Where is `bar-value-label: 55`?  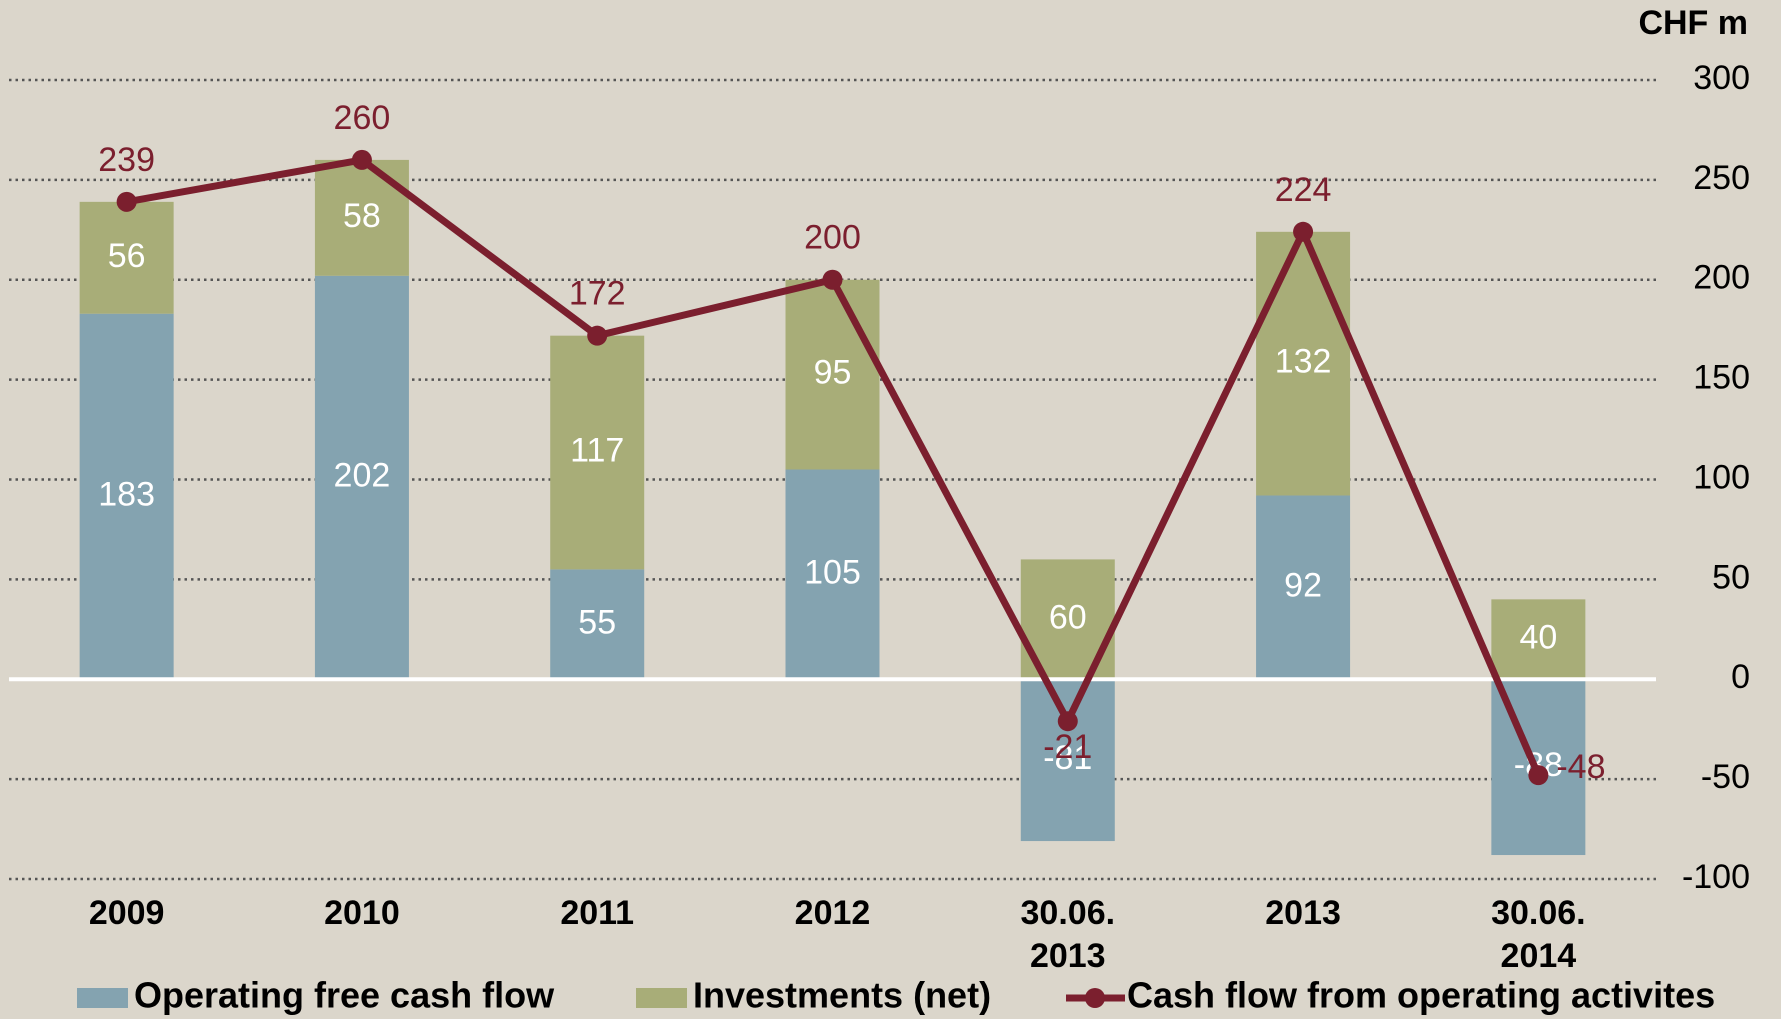
bar-value-label: 55 is located at coordinates (597, 622).